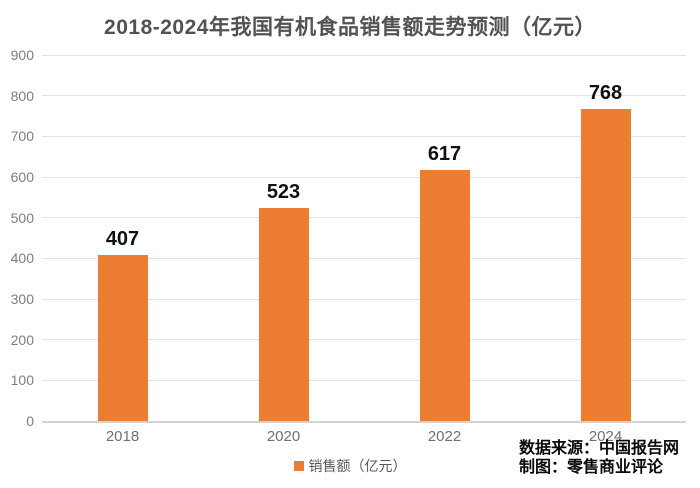 This screenshot has height=488, width=700. Describe the element at coordinates (22, 95) in the screenshot. I see `y-axis-tick-label: 800` at that location.